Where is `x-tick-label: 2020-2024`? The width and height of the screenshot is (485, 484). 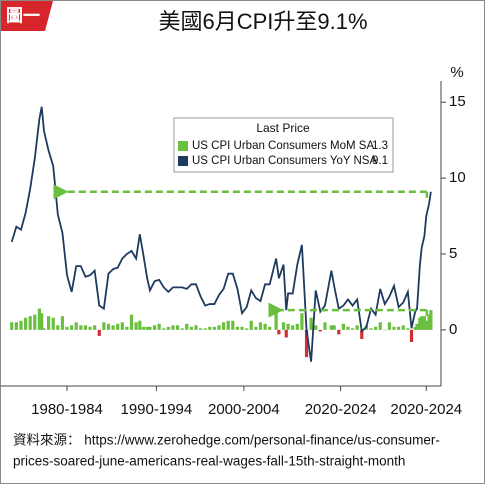 x-tick-label: 2020-2024 is located at coordinates (341, 409).